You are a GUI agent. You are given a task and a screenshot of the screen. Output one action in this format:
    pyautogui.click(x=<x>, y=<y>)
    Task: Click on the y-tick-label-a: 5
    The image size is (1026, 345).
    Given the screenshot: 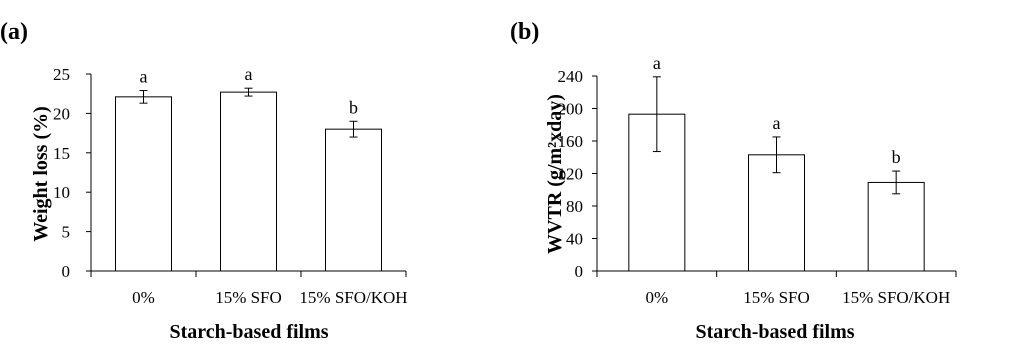 What is the action you would take?
    pyautogui.click(x=66, y=232)
    